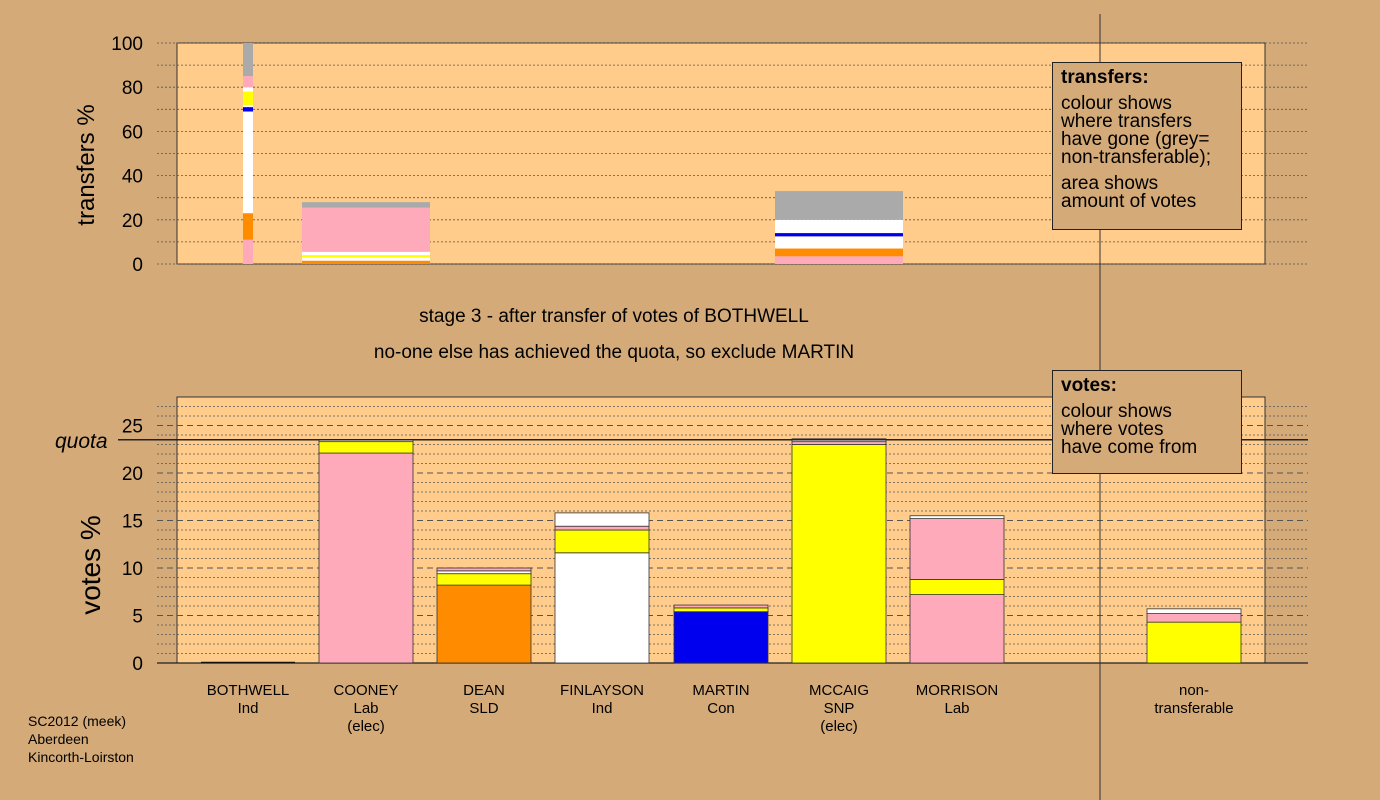 Image resolution: width=1380 pixels, height=800 pixels. I want to click on transfers-legend-line: have gone (grey=, so click(1135, 139).